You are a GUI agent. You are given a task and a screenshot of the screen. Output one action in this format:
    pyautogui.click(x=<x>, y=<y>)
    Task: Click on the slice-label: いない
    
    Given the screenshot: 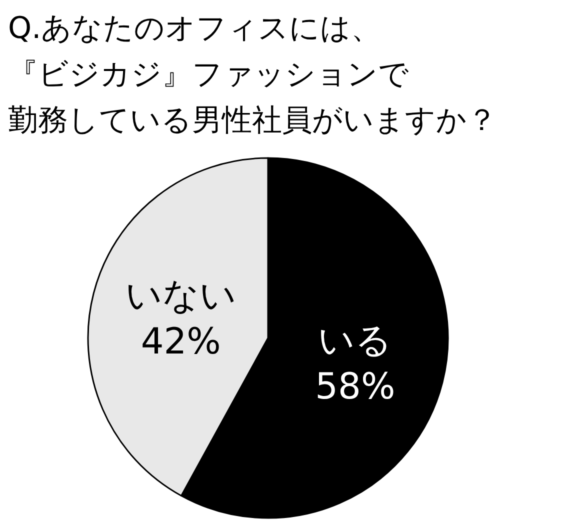 What is the action you would take?
    pyautogui.click(x=180, y=296)
    